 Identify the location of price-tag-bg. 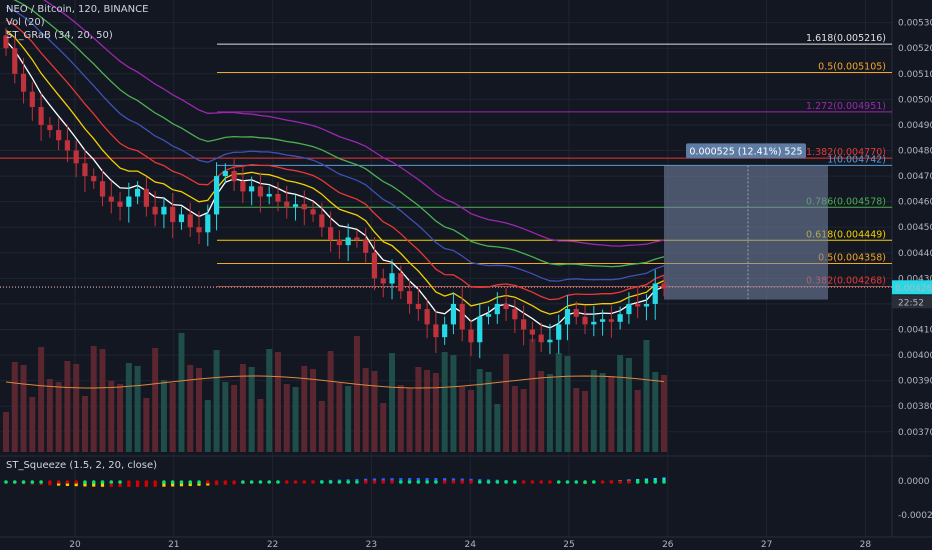
(912, 287).